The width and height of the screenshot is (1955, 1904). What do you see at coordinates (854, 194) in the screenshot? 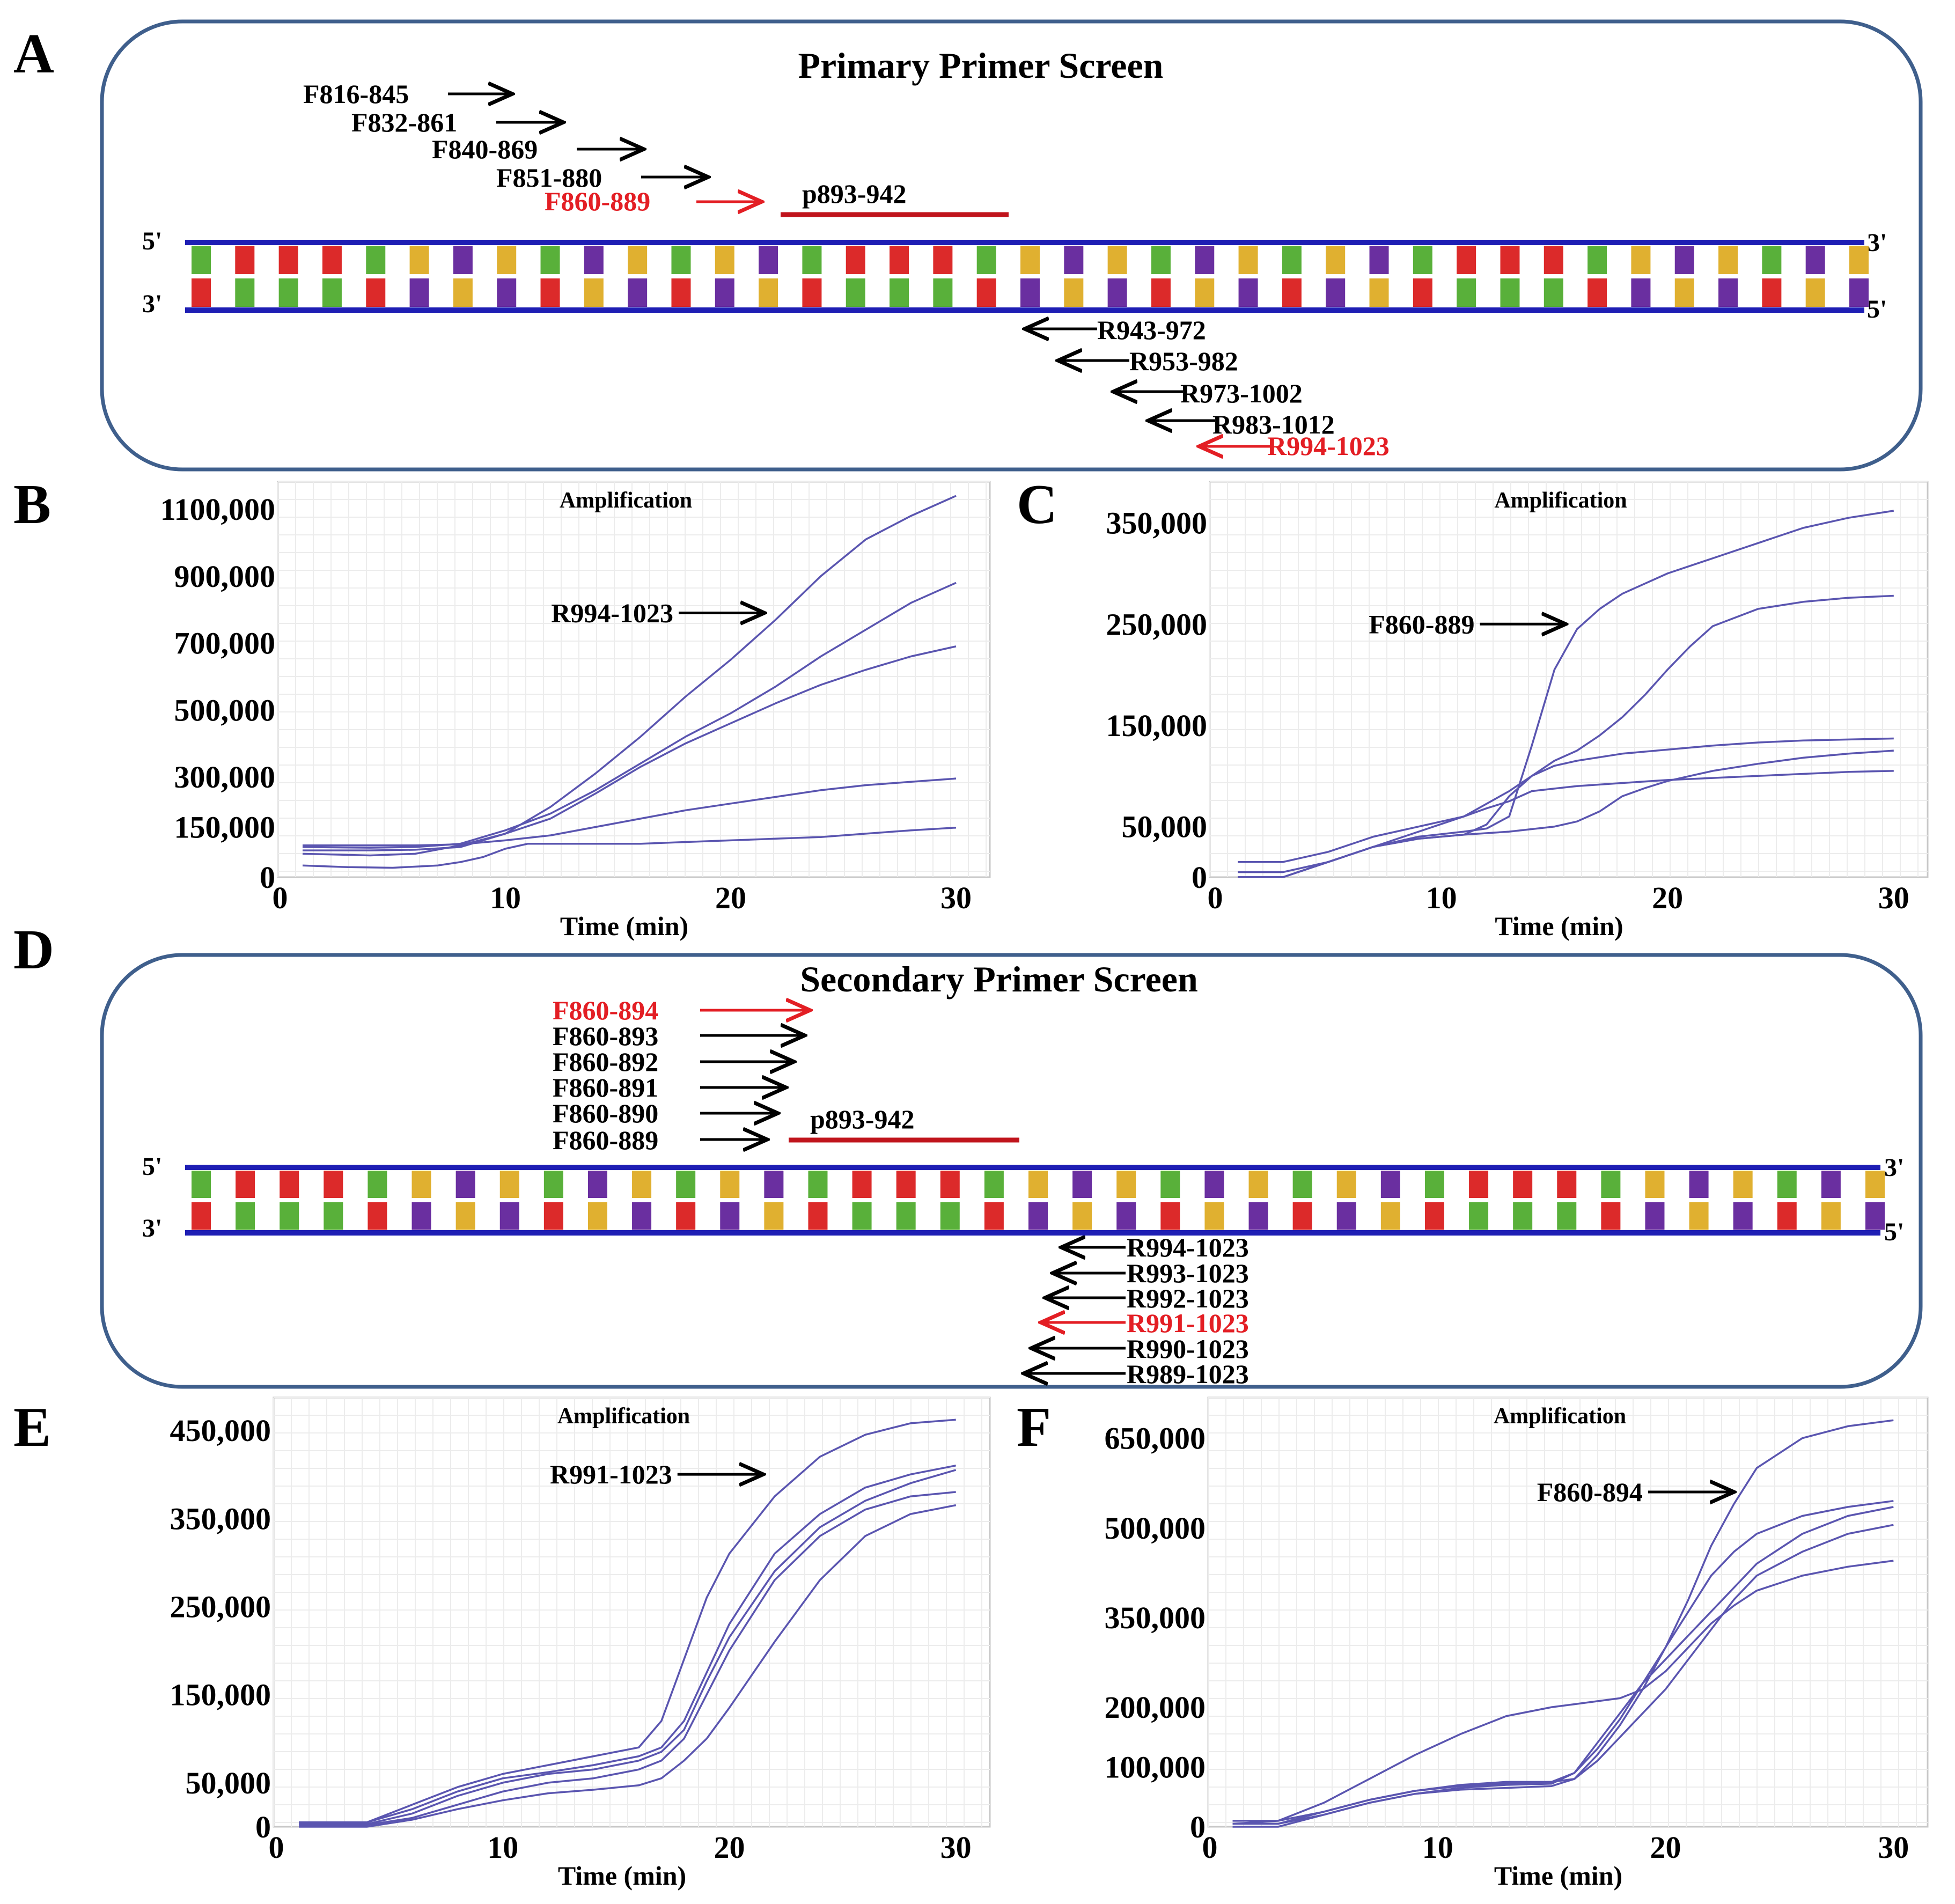
I see `primary-probe-label: p893-942` at bounding box center [854, 194].